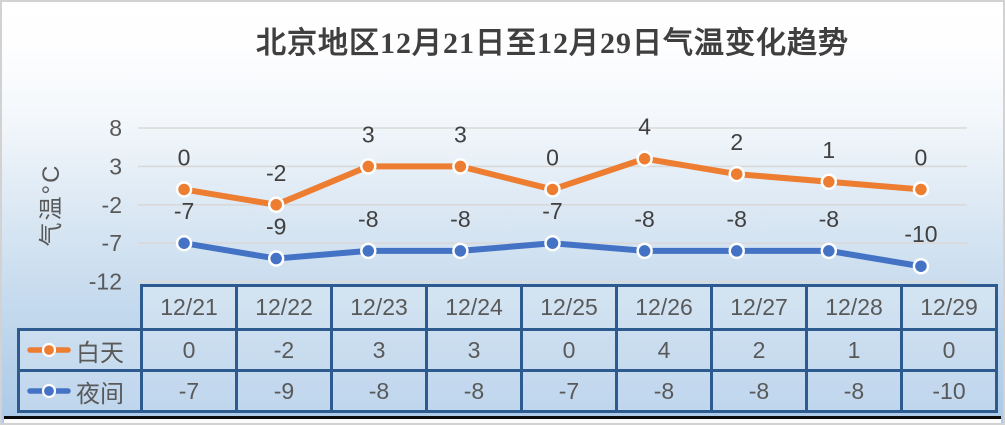  I want to click on date-header-cell: 12/27, so click(759, 307).